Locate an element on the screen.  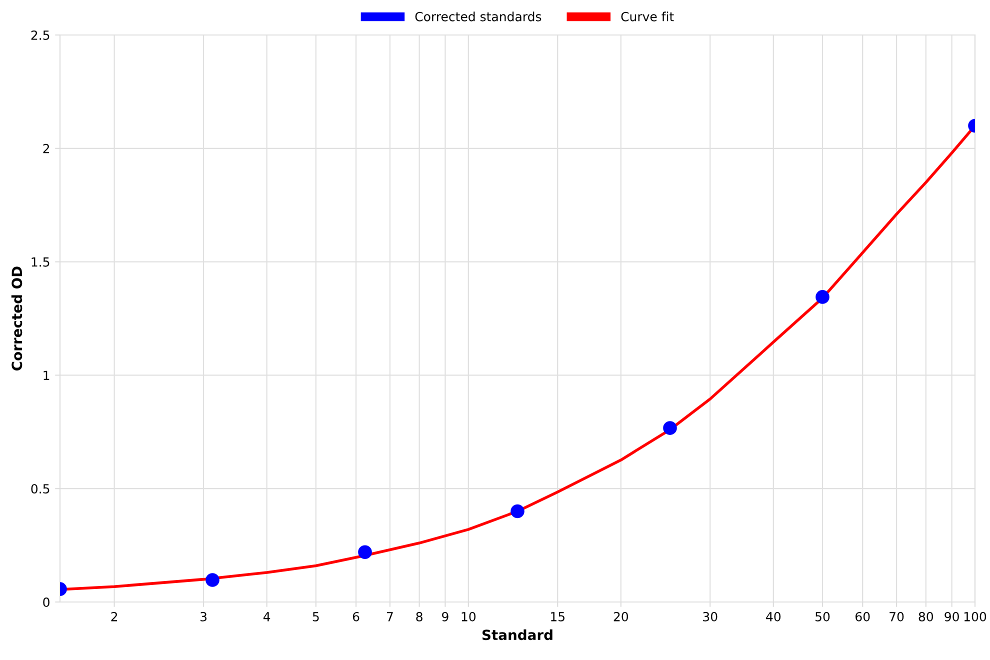
y-tick-label: 2 is located at coordinates (46, 149).